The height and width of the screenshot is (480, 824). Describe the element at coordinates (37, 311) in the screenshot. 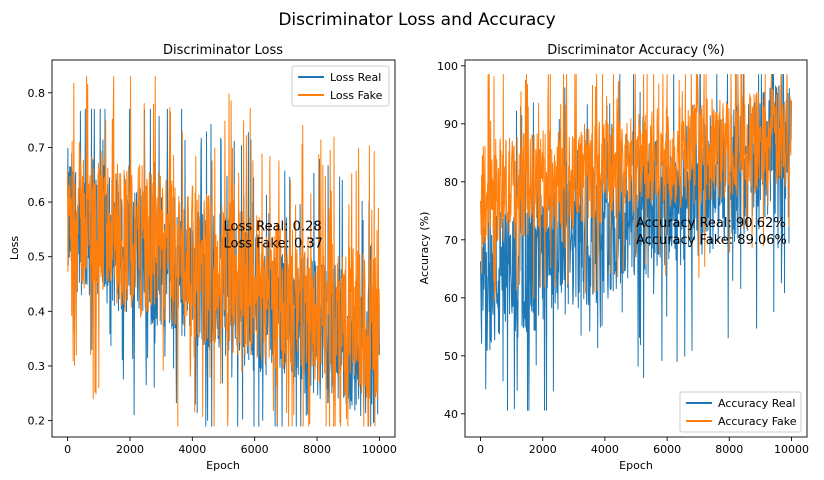

I see `loss-y-tick-label: 0.4` at that location.